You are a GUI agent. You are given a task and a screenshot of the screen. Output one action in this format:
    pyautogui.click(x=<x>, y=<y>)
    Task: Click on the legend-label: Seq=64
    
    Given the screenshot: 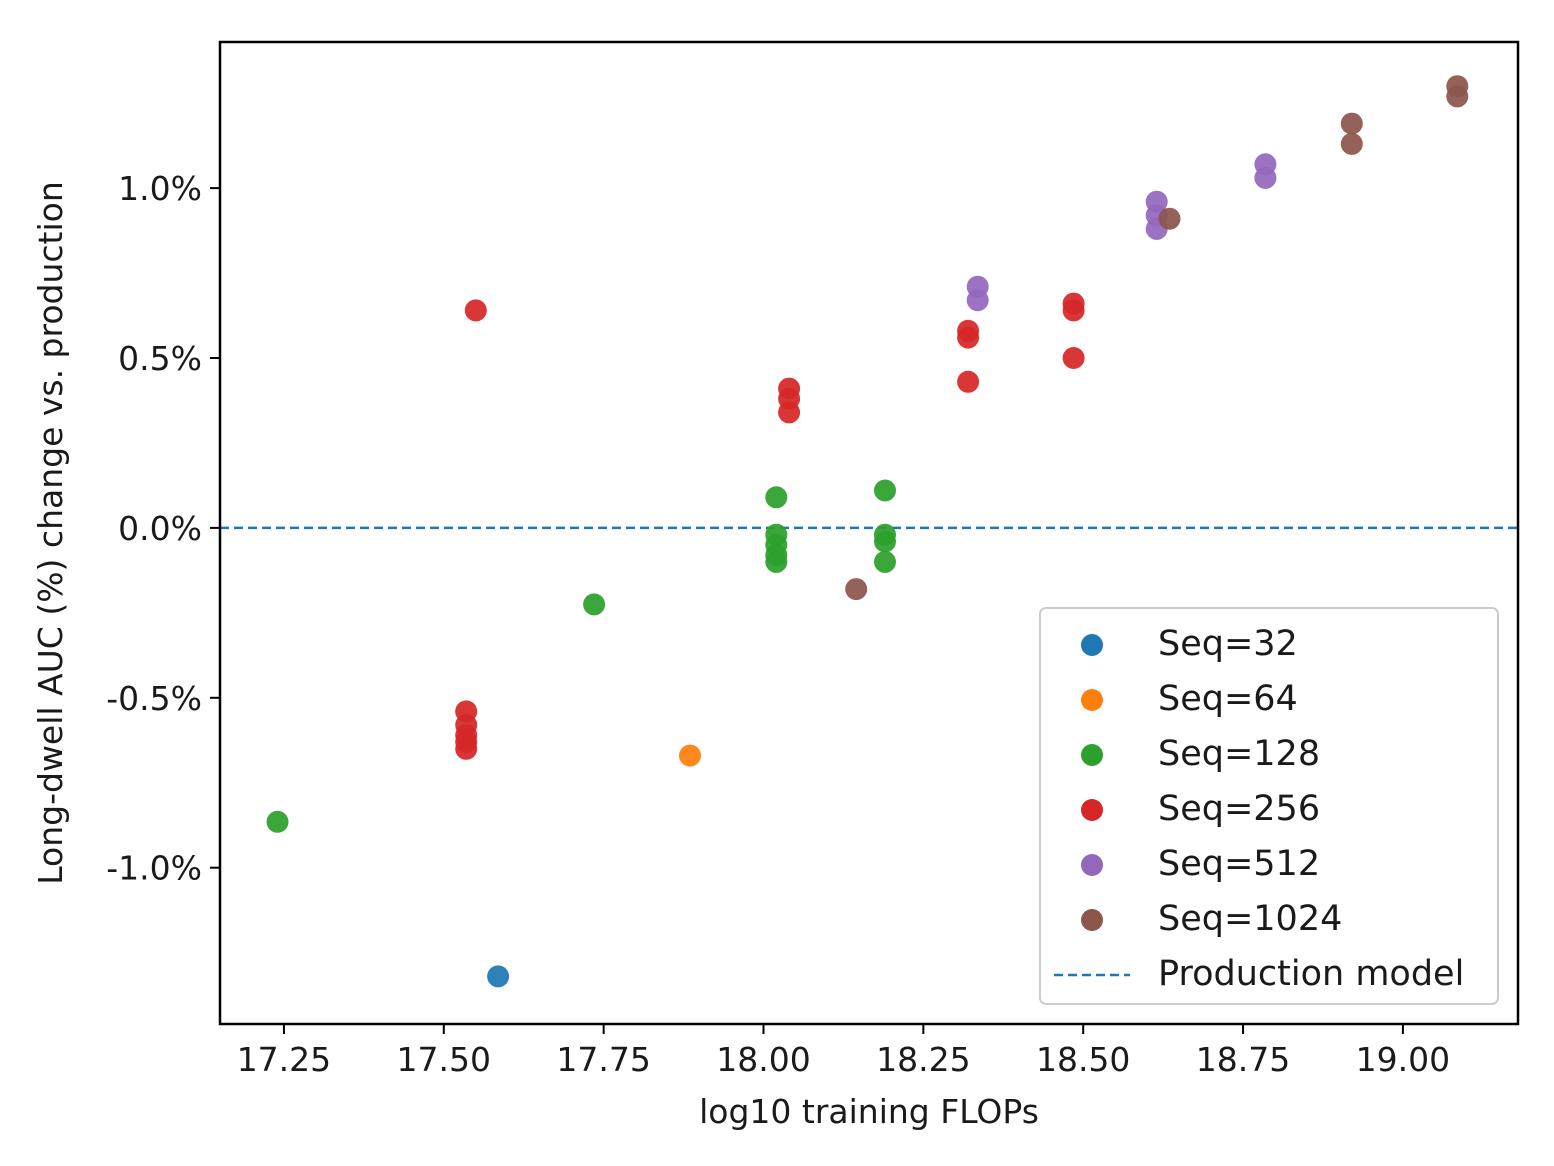 What is the action you would take?
    pyautogui.click(x=1228, y=699)
    